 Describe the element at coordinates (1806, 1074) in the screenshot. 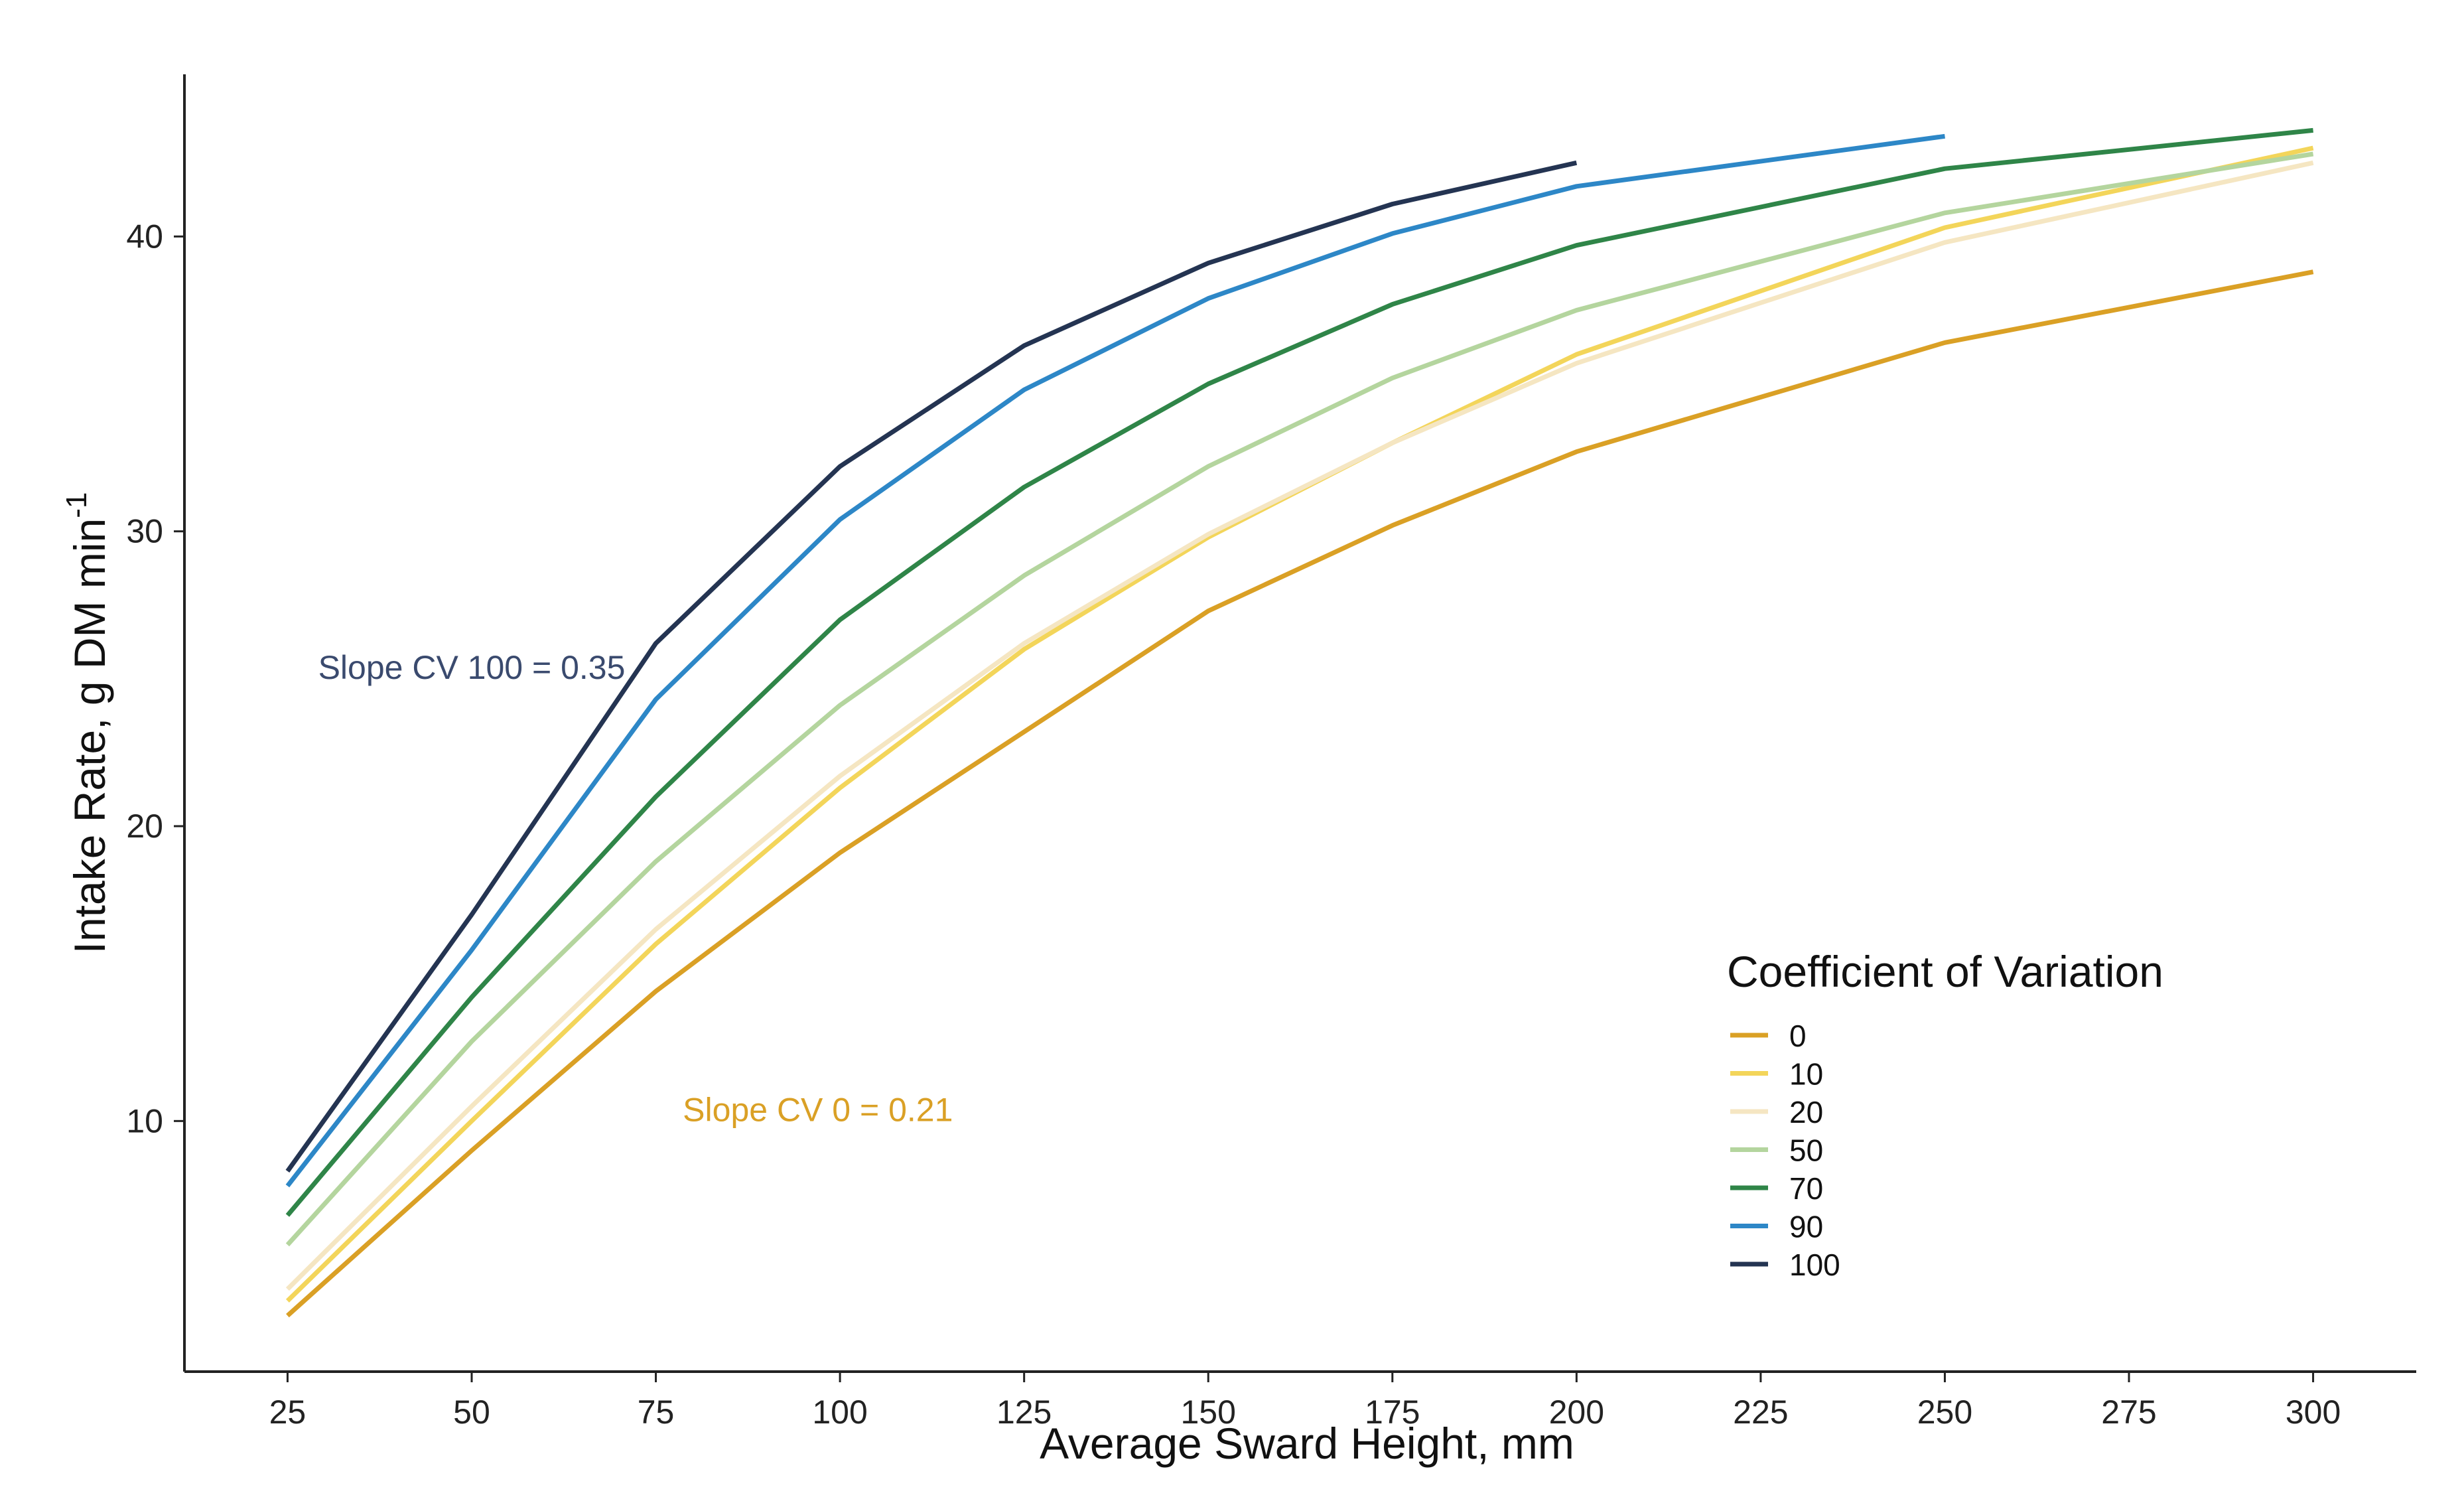

I see `legend-label-cv-10: 10` at that location.